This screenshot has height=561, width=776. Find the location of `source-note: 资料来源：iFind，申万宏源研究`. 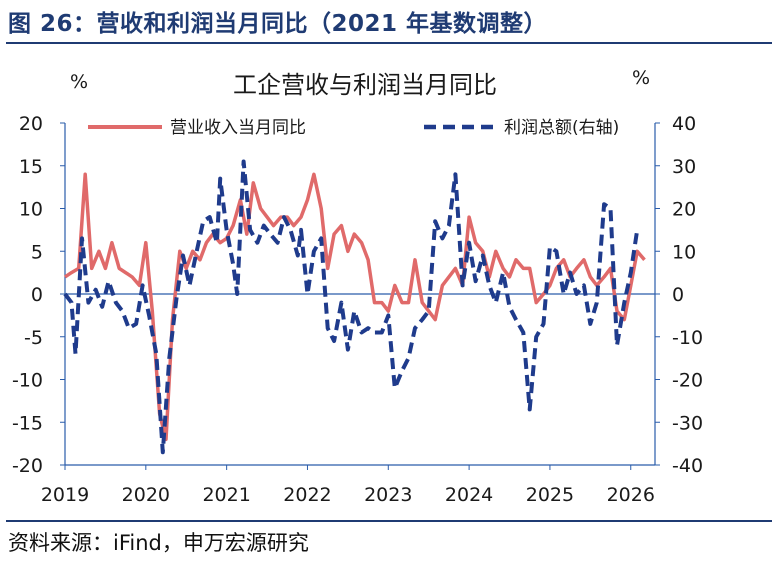

source-note: 资料来源：iFind，申万宏源研究 is located at coordinates (158, 543).